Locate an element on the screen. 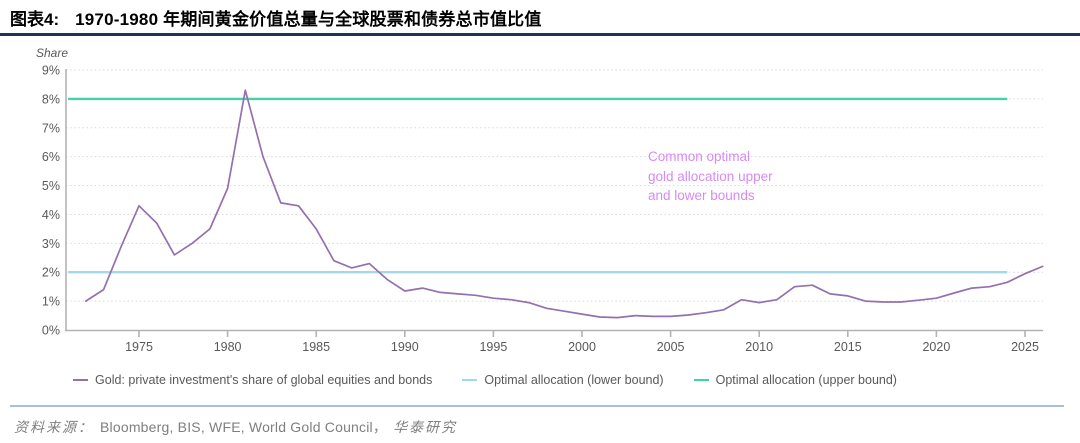  legend-item-upper-bound: Optimal allocation (upper bound) is located at coordinates (795, 380).